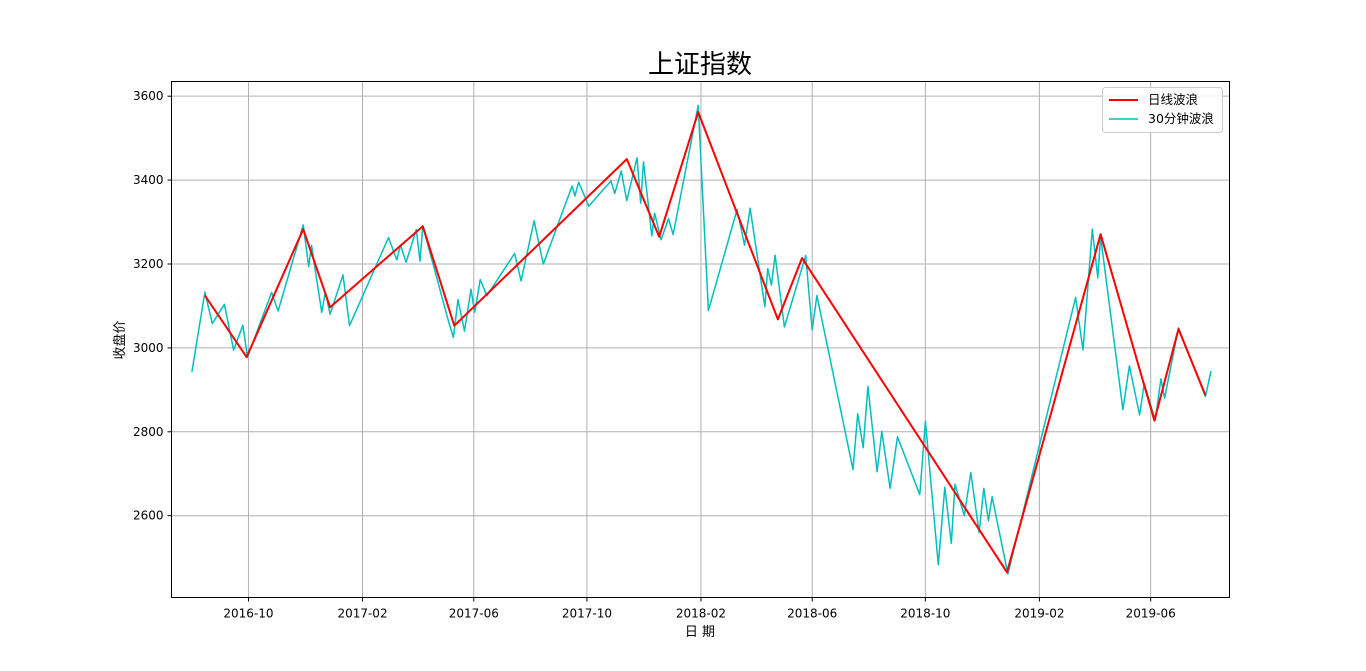 This screenshot has height=671, width=1366. Describe the element at coordinates (700, 632) in the screenshot. I see `x-axis-label: 日 期` at that location.